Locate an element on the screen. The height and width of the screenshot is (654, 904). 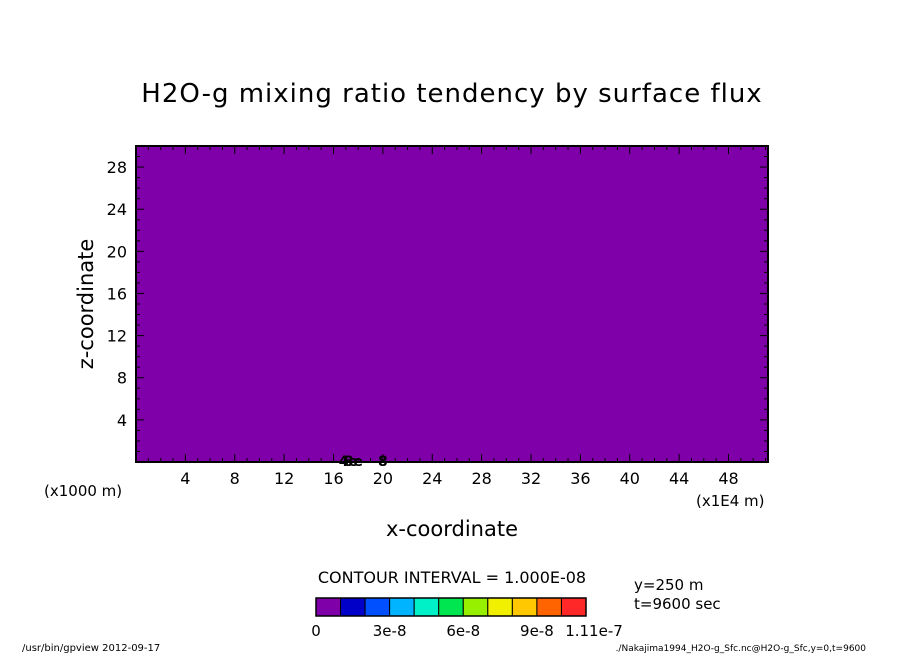
slice-label: y=250 m is located at coordinates (668, 585).